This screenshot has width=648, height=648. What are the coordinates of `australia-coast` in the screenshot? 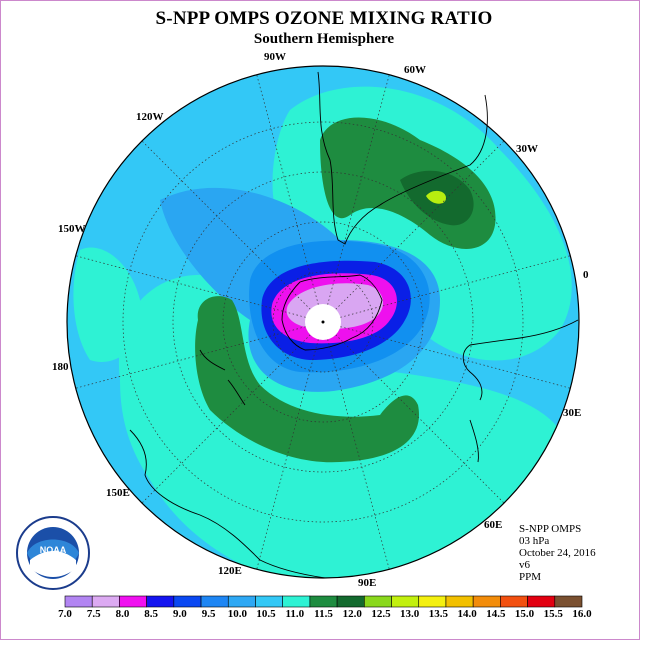 It's located at (227, 504).